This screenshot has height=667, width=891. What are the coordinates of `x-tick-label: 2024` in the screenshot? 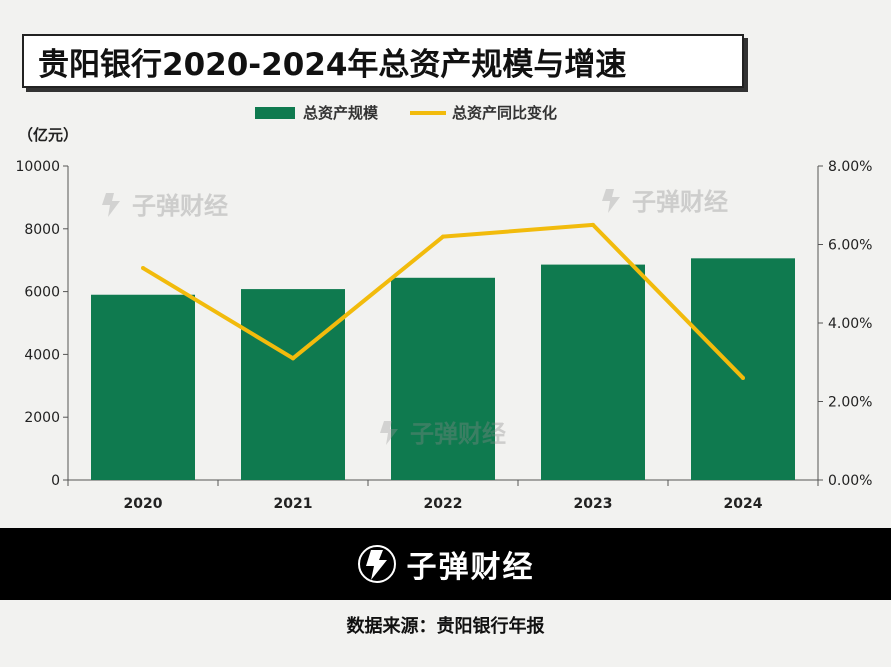 It's located at (743, 504).